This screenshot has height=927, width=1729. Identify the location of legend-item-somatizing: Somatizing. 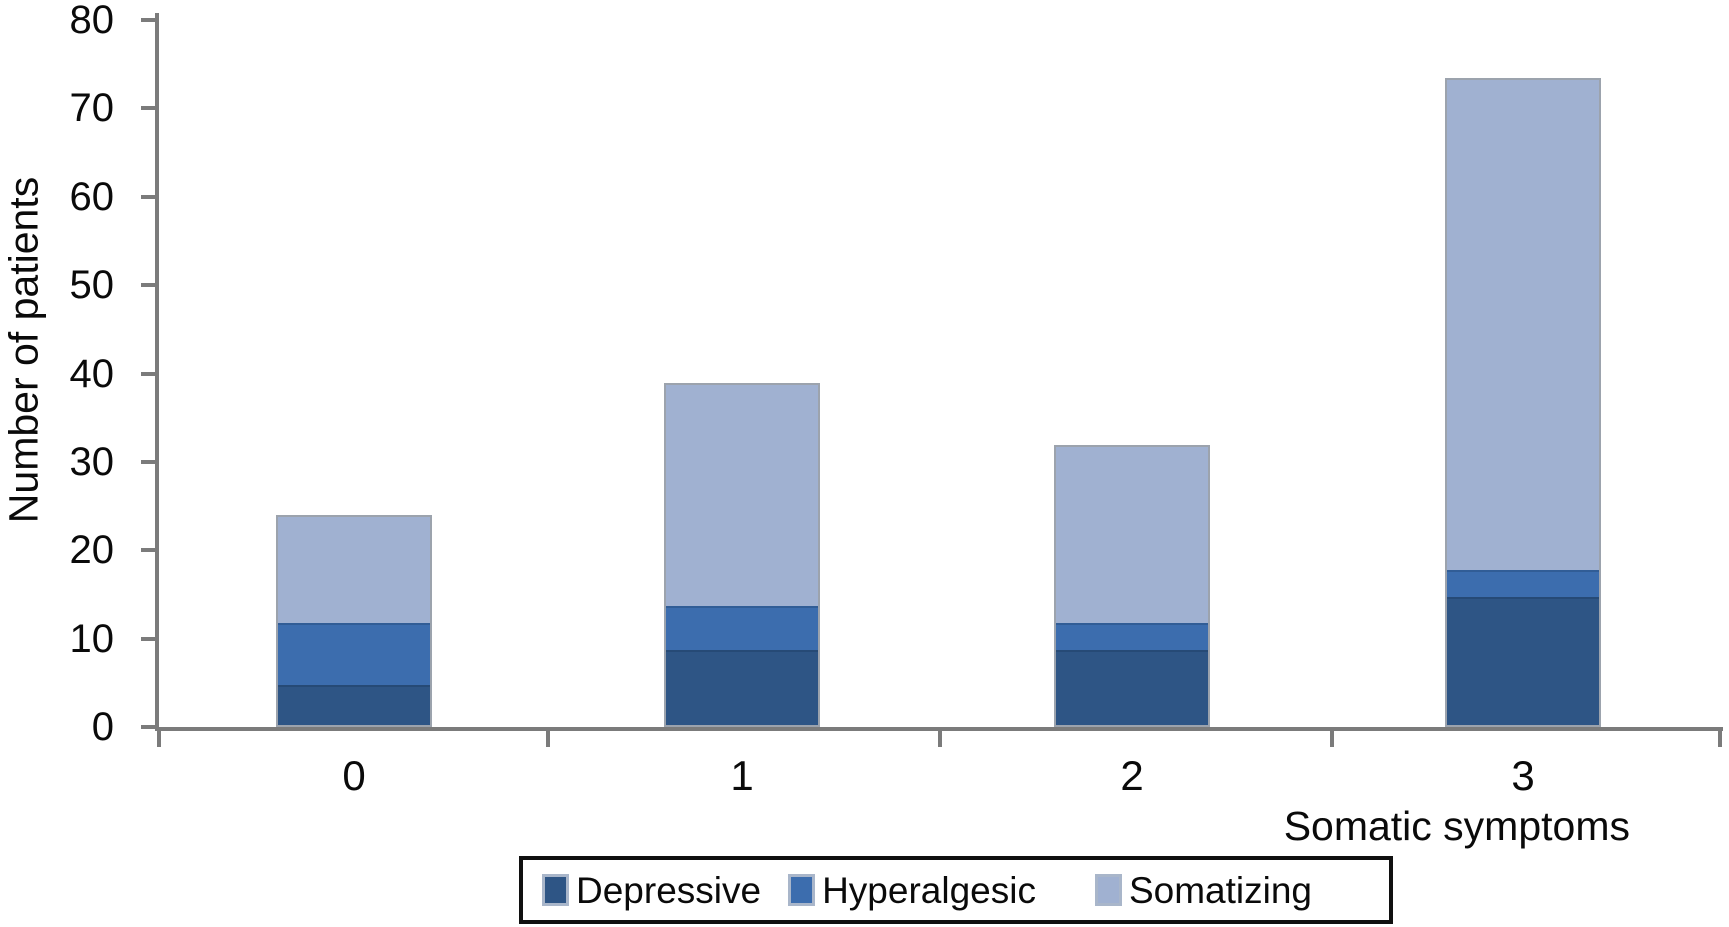
(1203, 890).